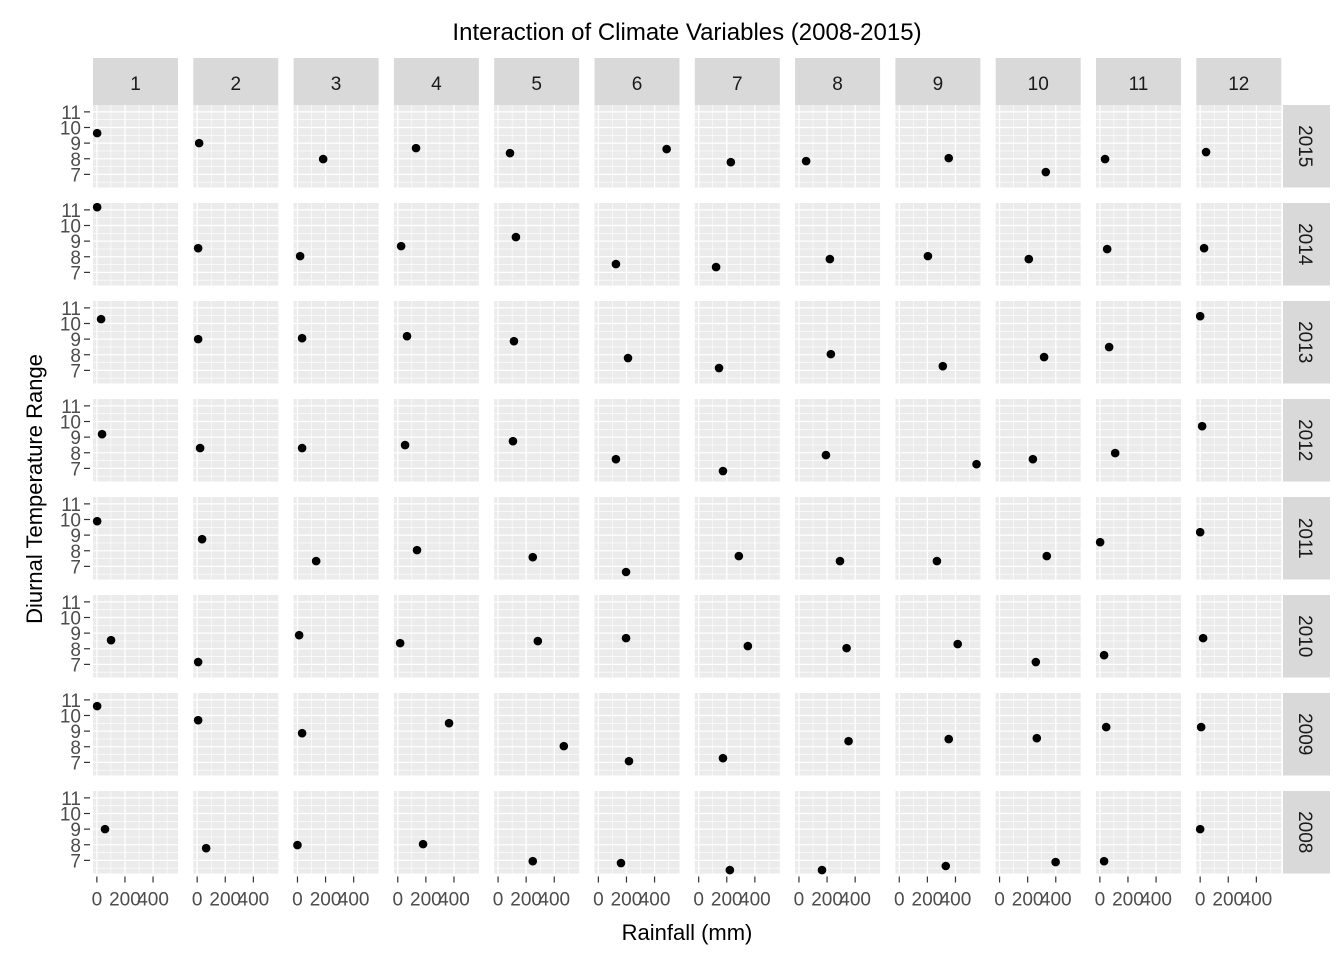 This screenshot has height=965, width=1344. What do you see at coordinates (637, 84) in the screenshot?
I see `column-strip-label: 6` at bounding box center [637, 84].